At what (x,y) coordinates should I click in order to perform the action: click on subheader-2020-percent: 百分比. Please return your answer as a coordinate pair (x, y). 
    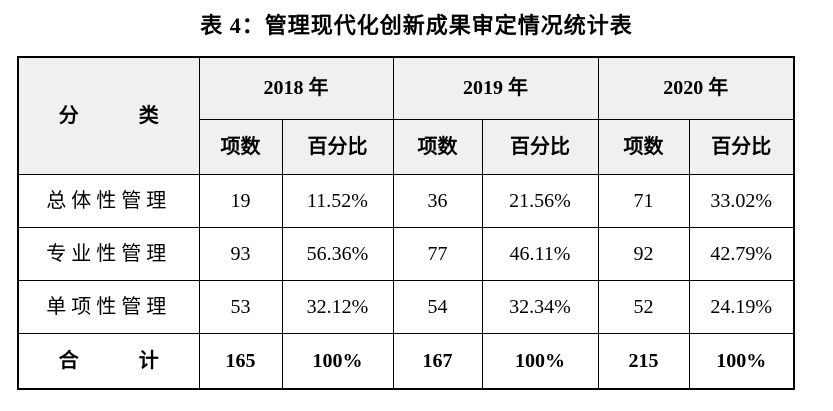
    Looking at the image, I should click on (741, 146).